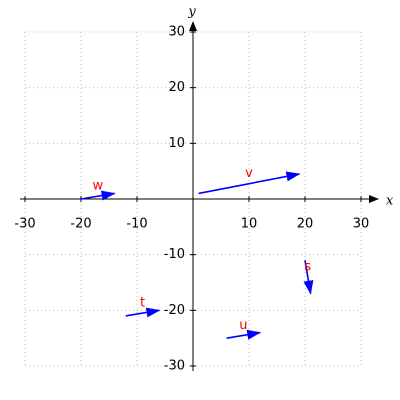  What do you see at coordinates (174, 310) in the screenshot?
I see `y-tick-label: -20` at bounding box center [174, 310].